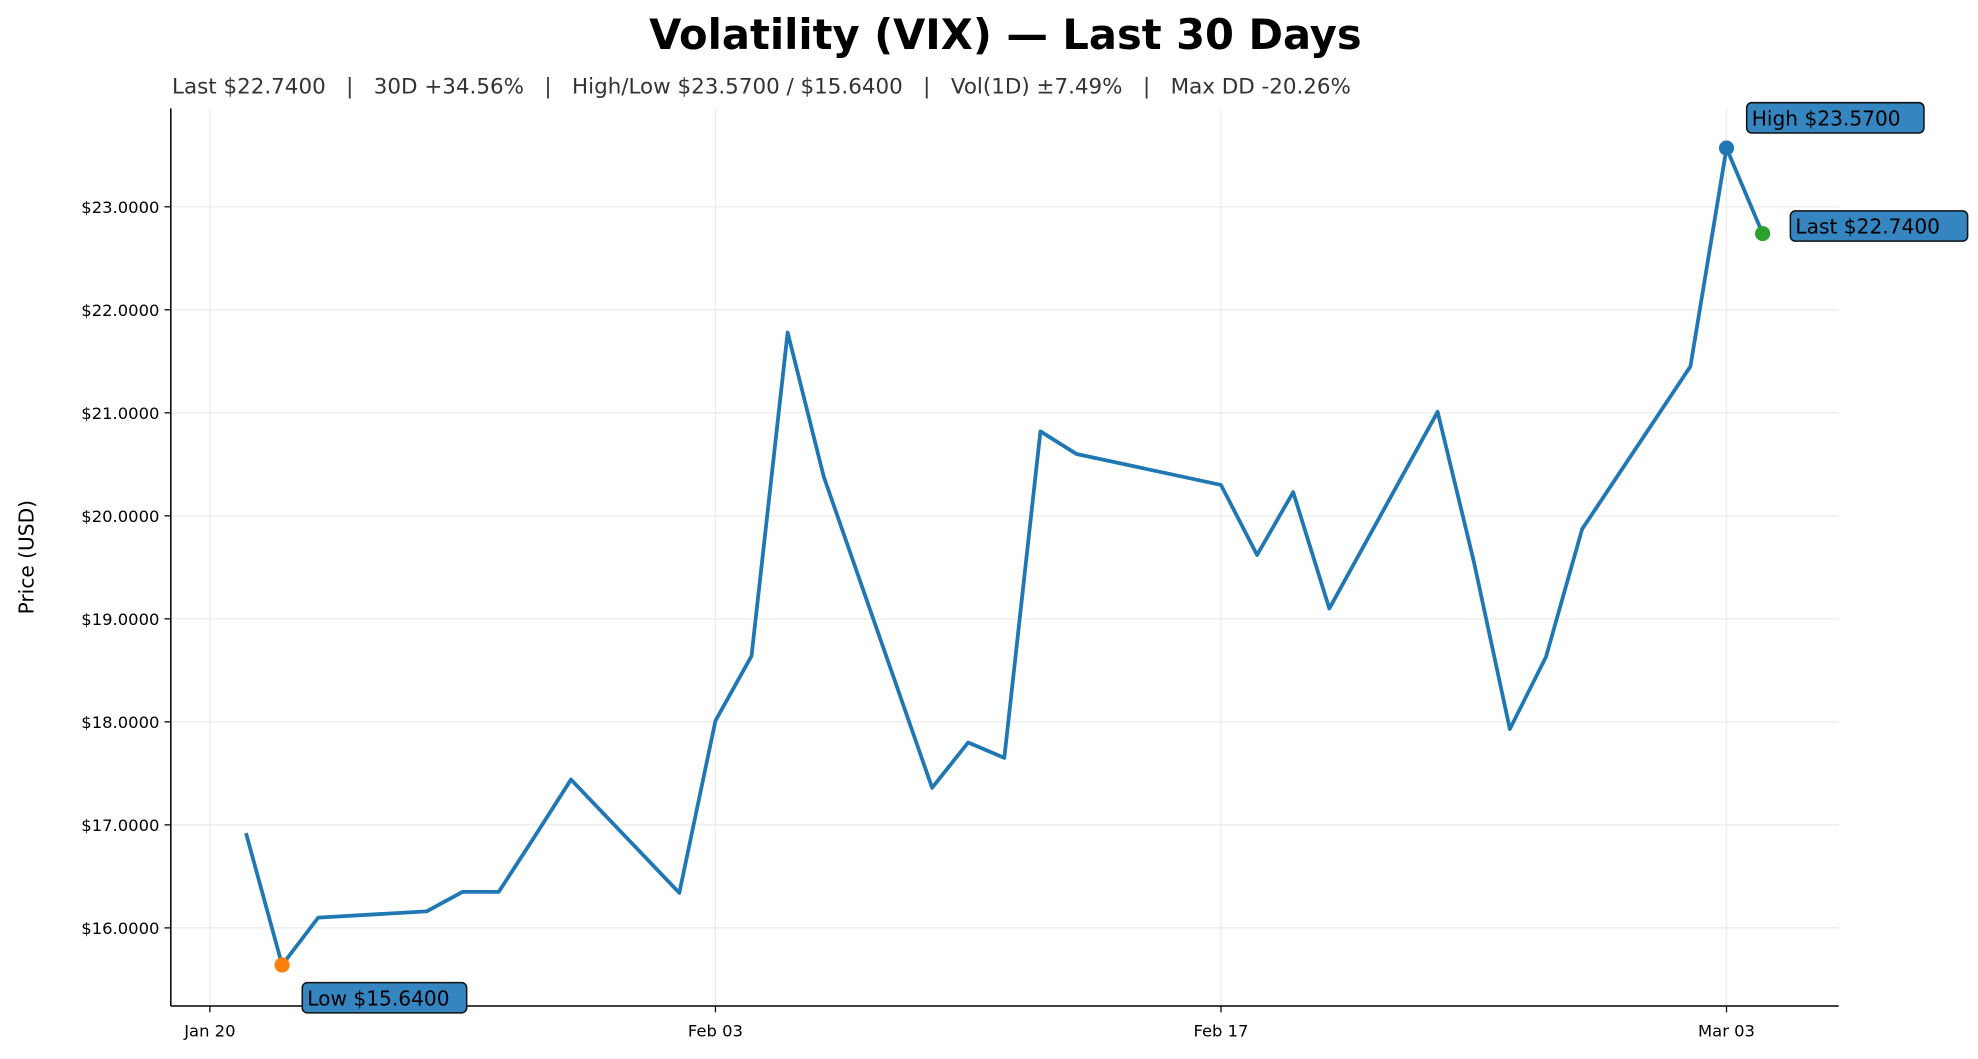 Image resolution: width=1978 pixels, height=1059 pixels. What do you see at coordinates (1867, 227) in the screenshot?
I see `annotation-label: Last $22.7400` at bounding box center [1867, 227].